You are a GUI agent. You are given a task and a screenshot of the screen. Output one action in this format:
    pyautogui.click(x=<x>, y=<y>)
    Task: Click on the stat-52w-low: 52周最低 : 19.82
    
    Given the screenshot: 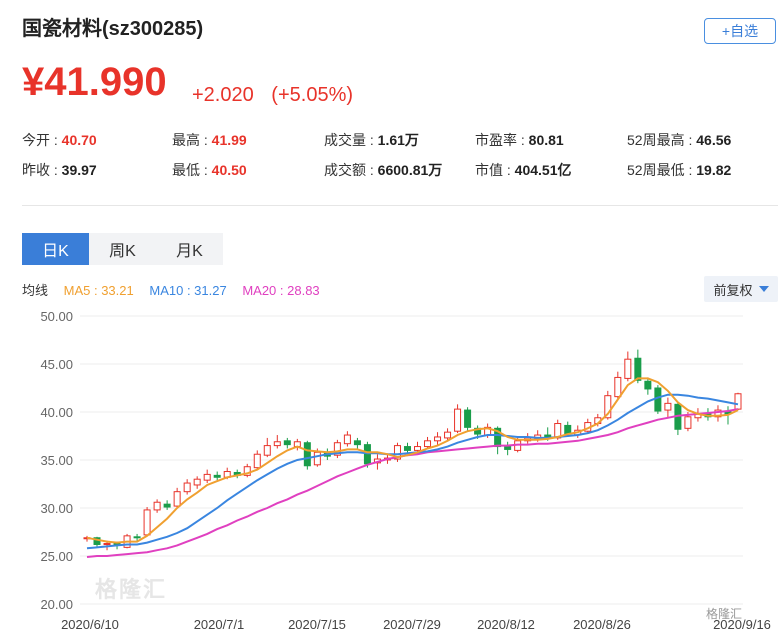 What is the action you would take?
    pyautogui.click(x=679, y=170)
    